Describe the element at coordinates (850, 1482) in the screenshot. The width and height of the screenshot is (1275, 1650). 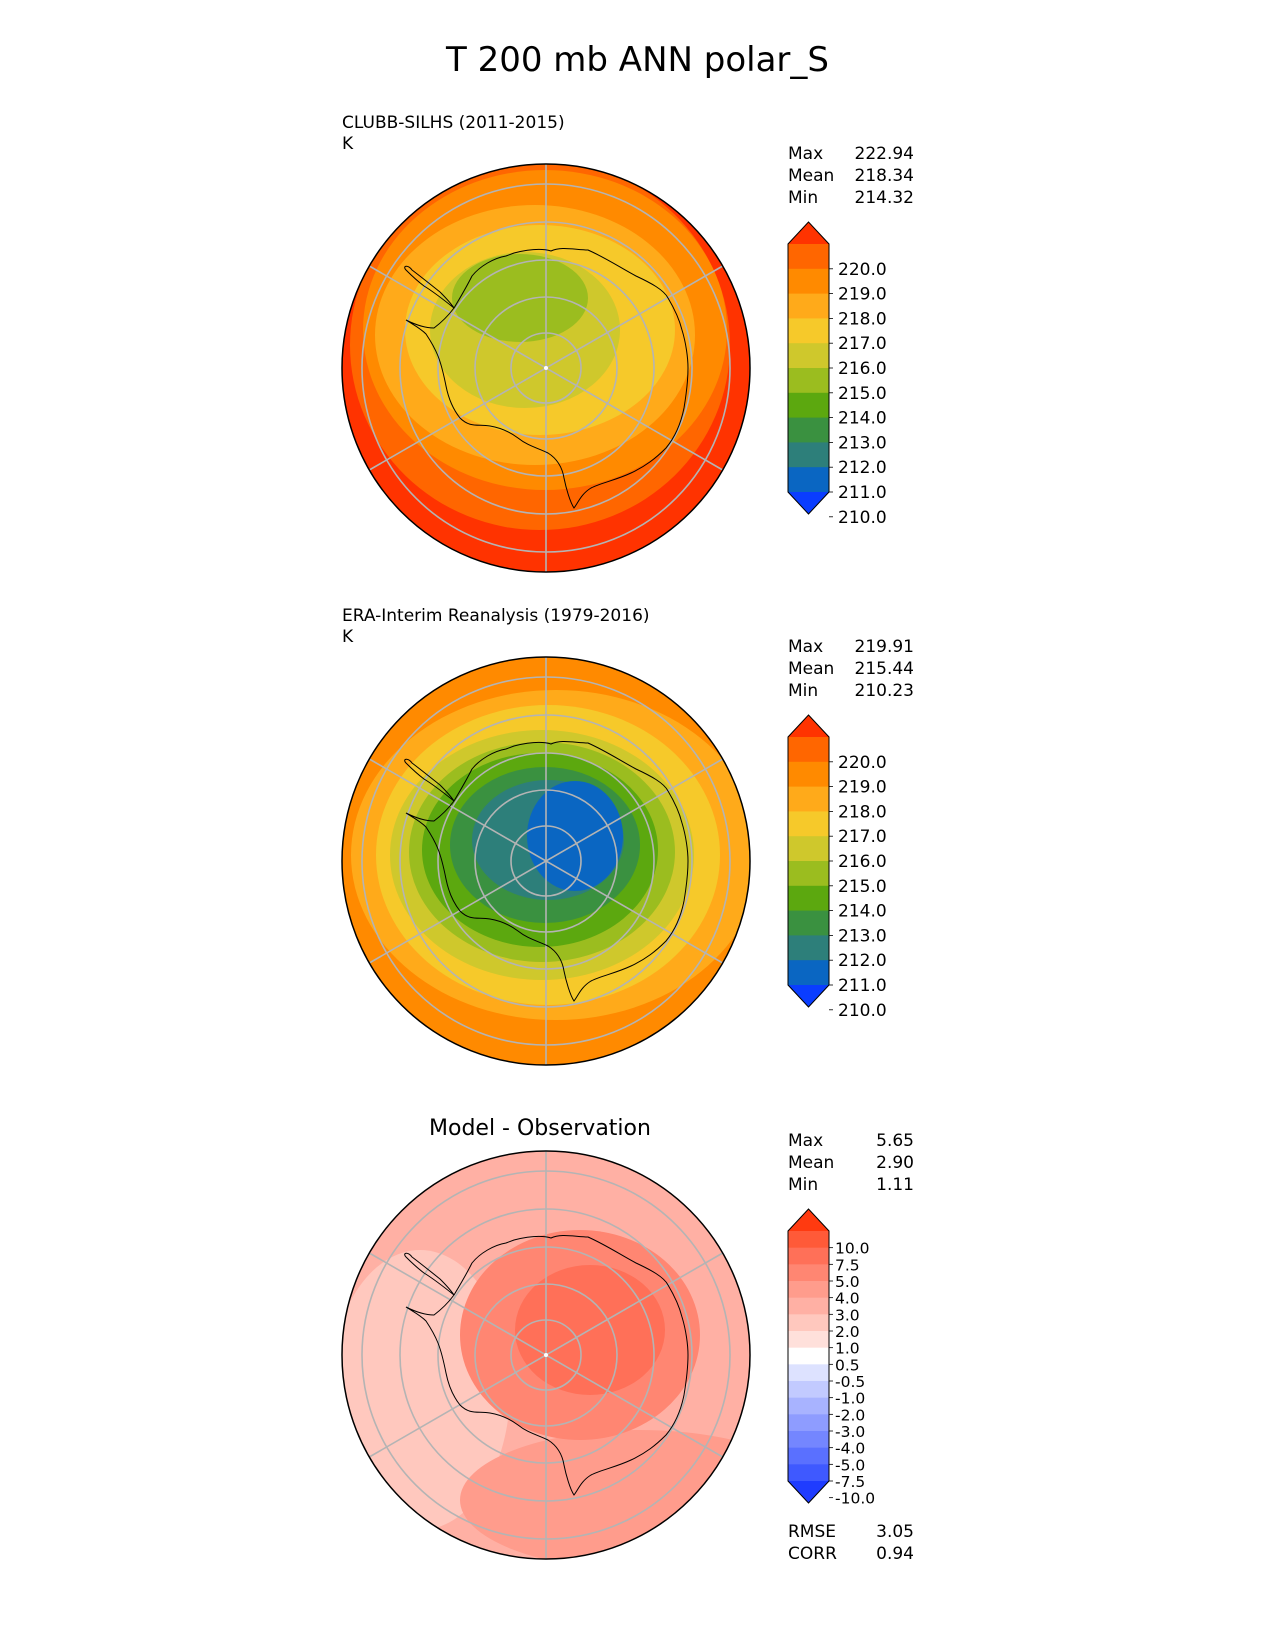
I see `colorbar-tick-label: -7.5` at that location.